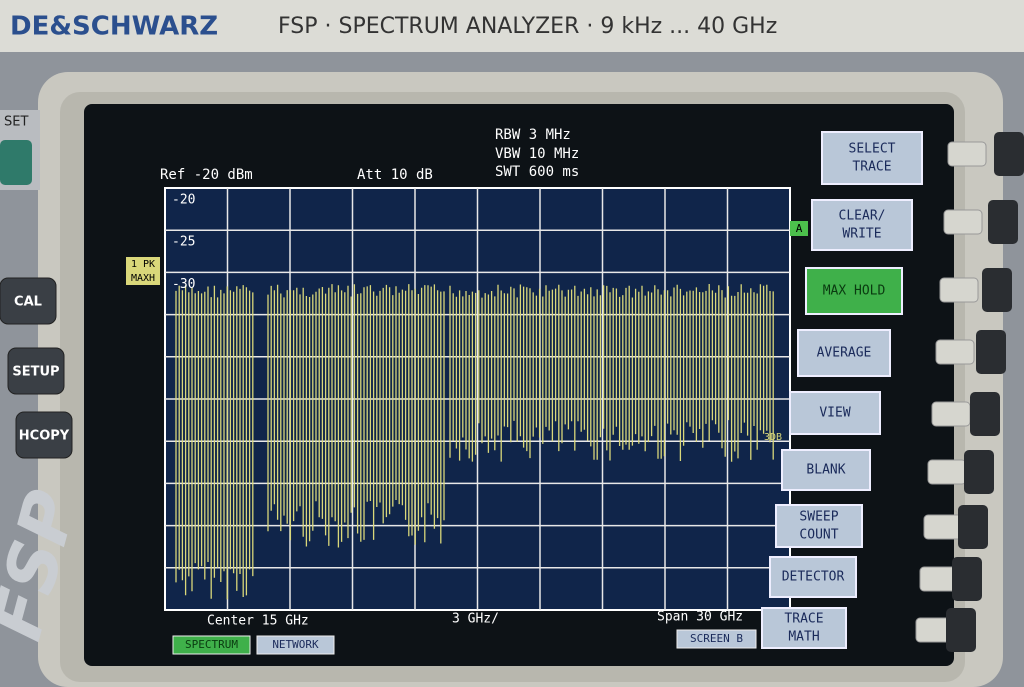  I want to click on screen-tab-label: SPECTRUM, so click(211, 644).